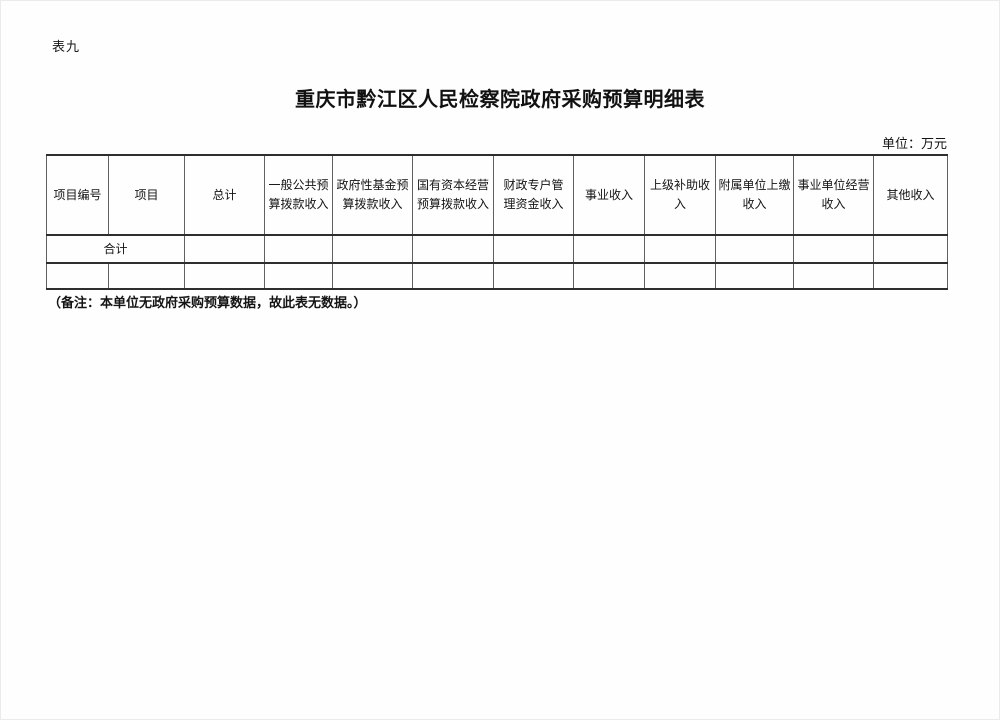  What do you see at coordinates (533, 195) in the screenshot?
I see `column-header-fiscal-account: 财政专户管 理资金收入` at bounding box center [533, 195].